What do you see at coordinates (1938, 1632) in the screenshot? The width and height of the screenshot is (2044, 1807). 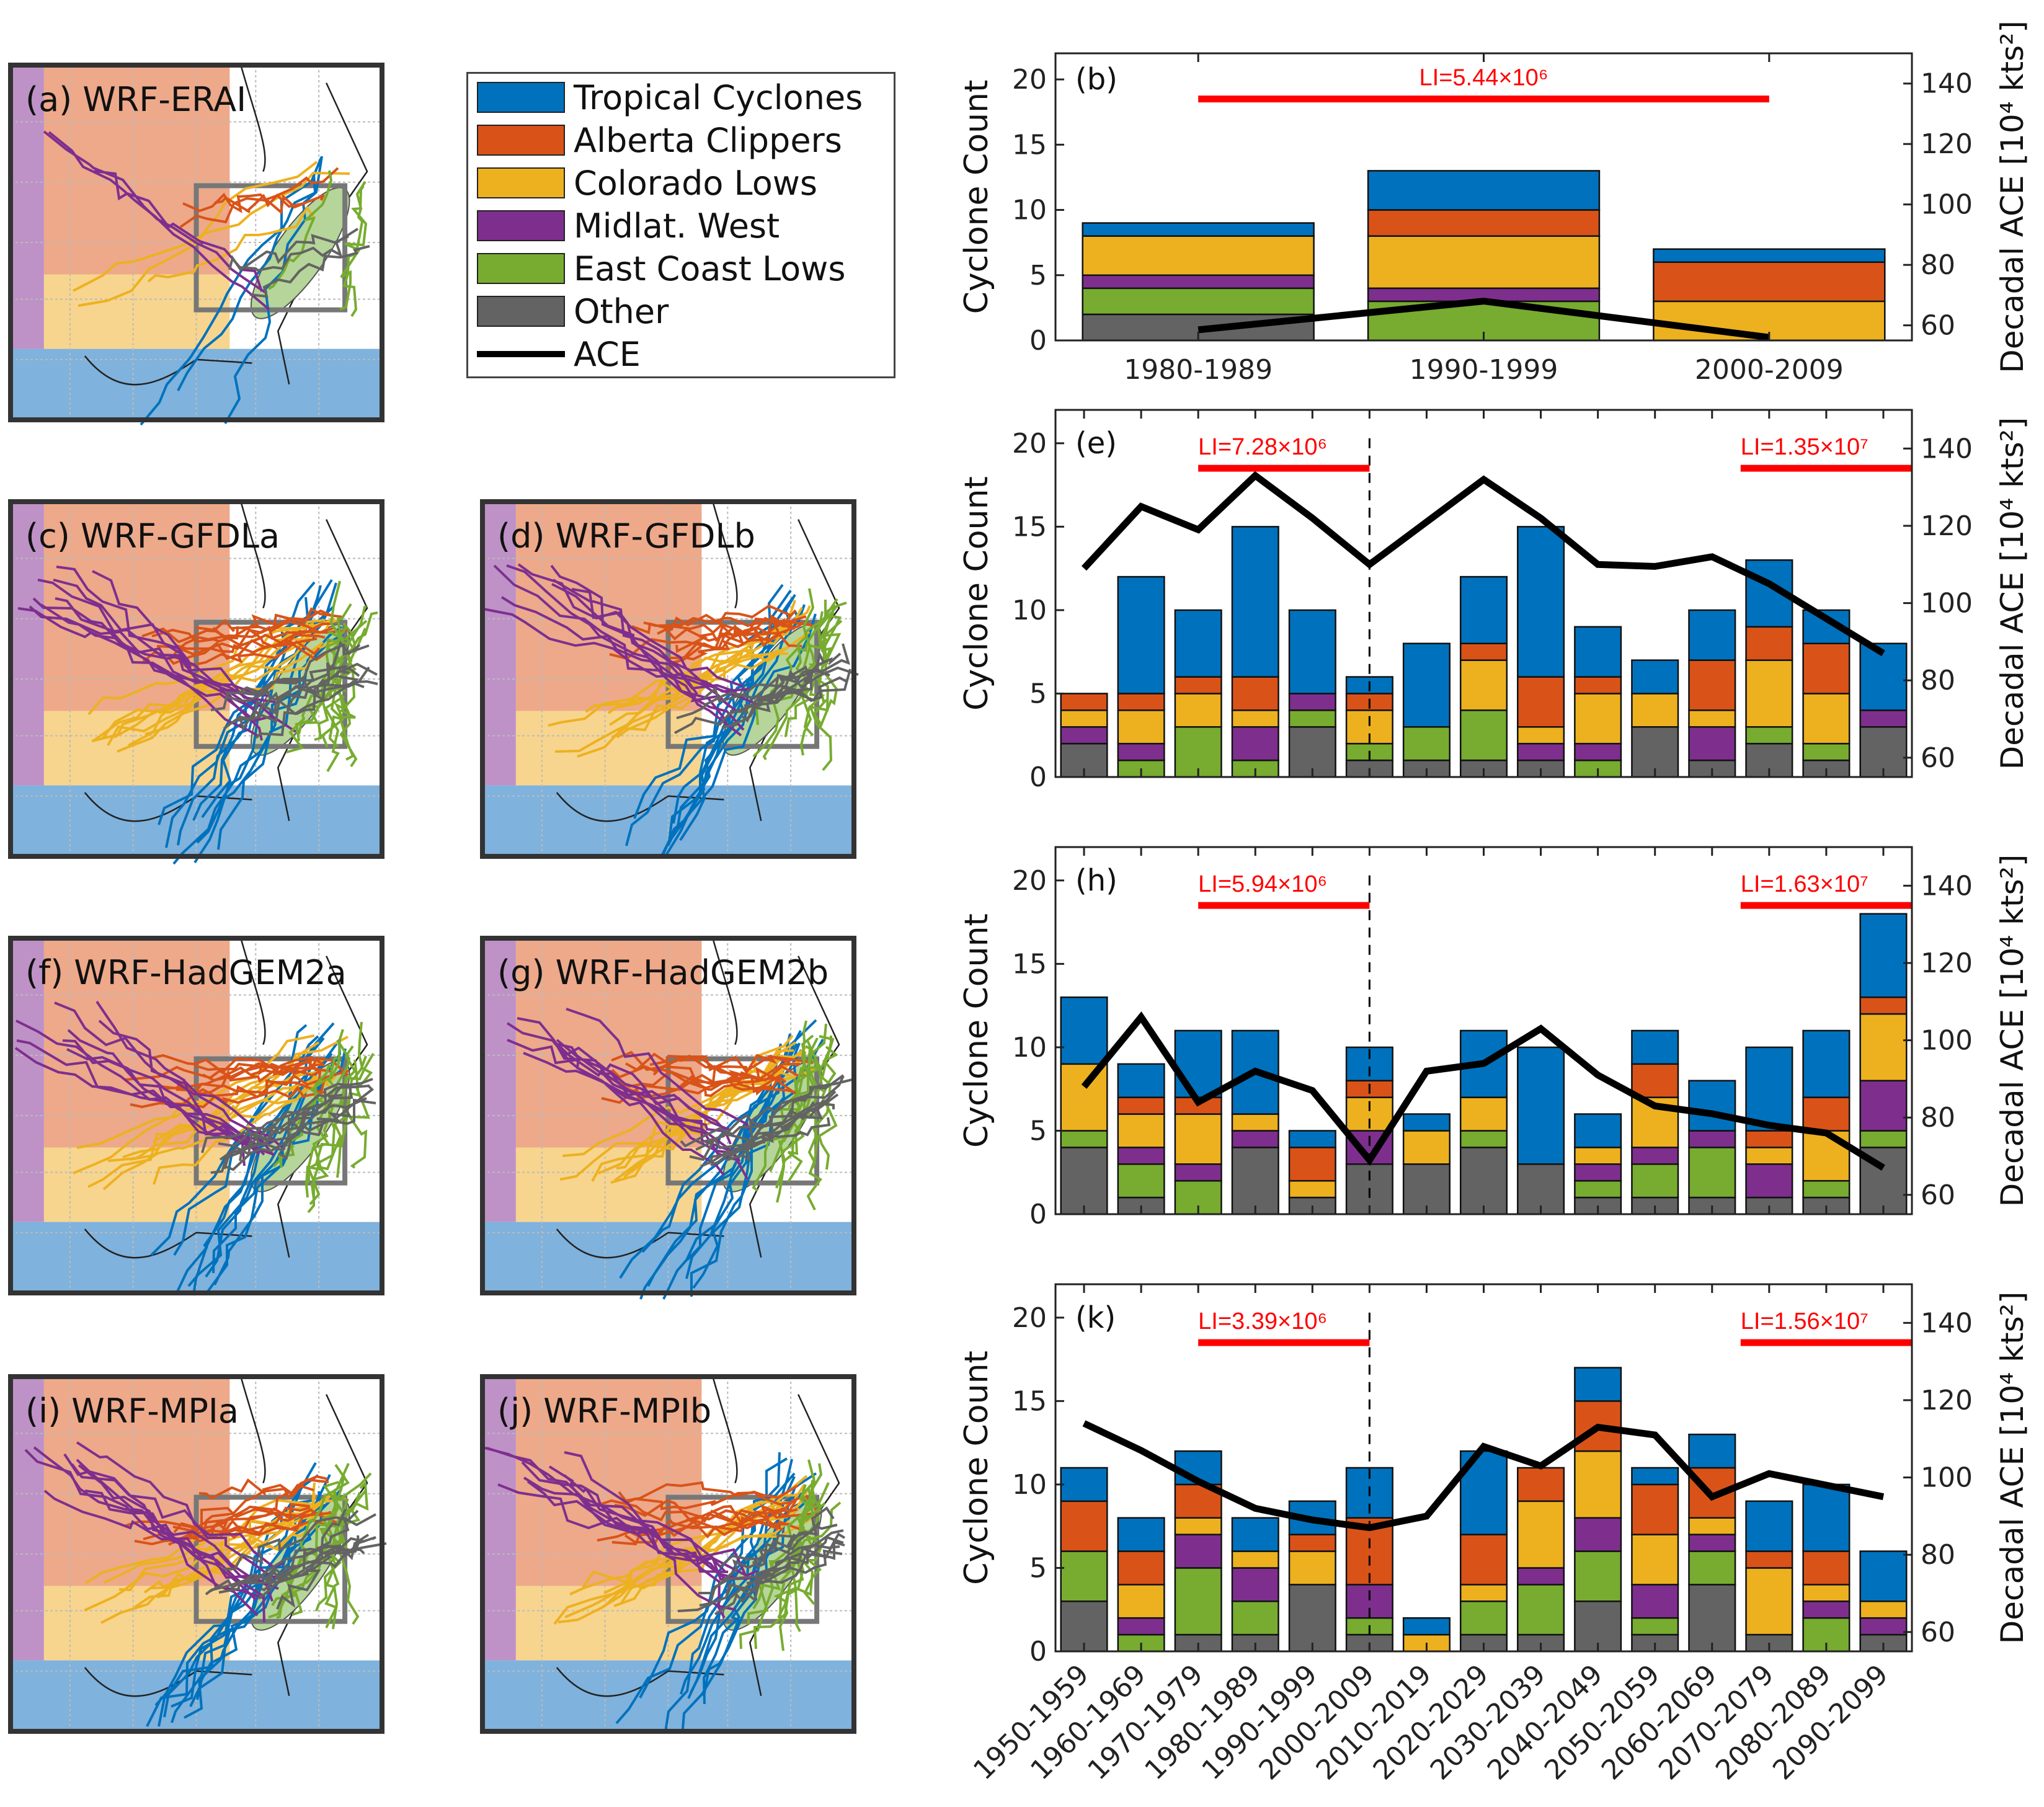 I see `y-right-tick-label: 60` at bounding box center [1938, 1632].